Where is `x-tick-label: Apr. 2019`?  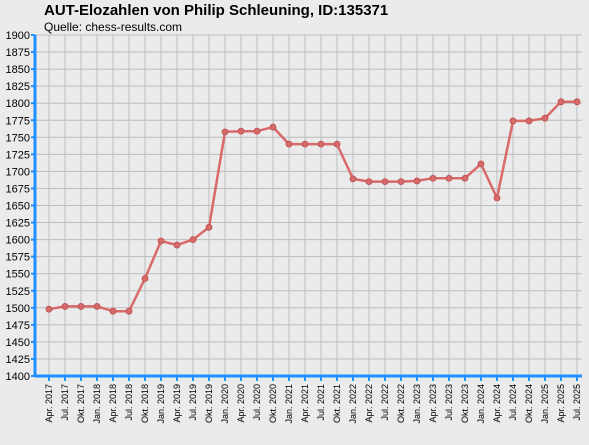
x-tick-label: Apr. 2019 is located at coordinates (177, 403).